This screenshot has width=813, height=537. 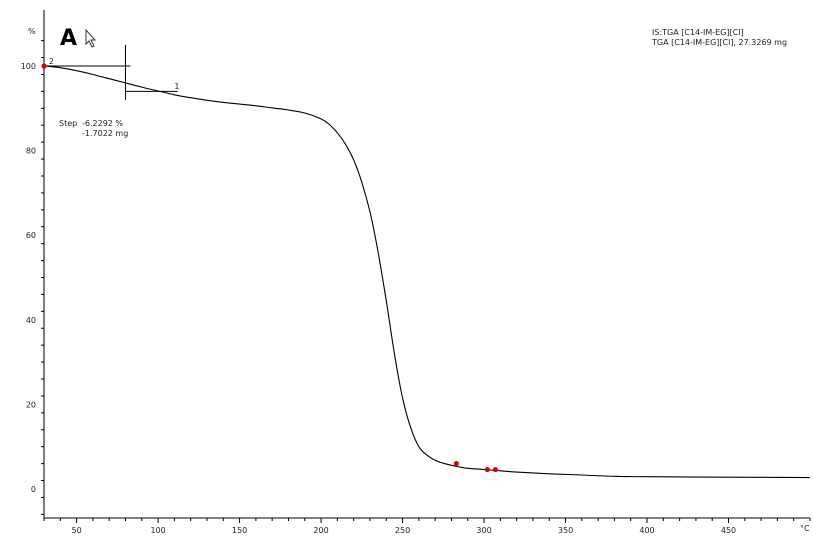 I want to click on step-percent: -6.2292 %, so click(x=102, y=123).